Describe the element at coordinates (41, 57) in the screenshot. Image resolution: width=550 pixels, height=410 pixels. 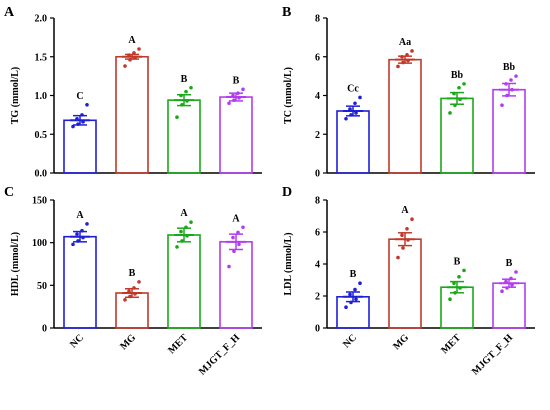
I see `y-tick-label: 1.5` at that location.